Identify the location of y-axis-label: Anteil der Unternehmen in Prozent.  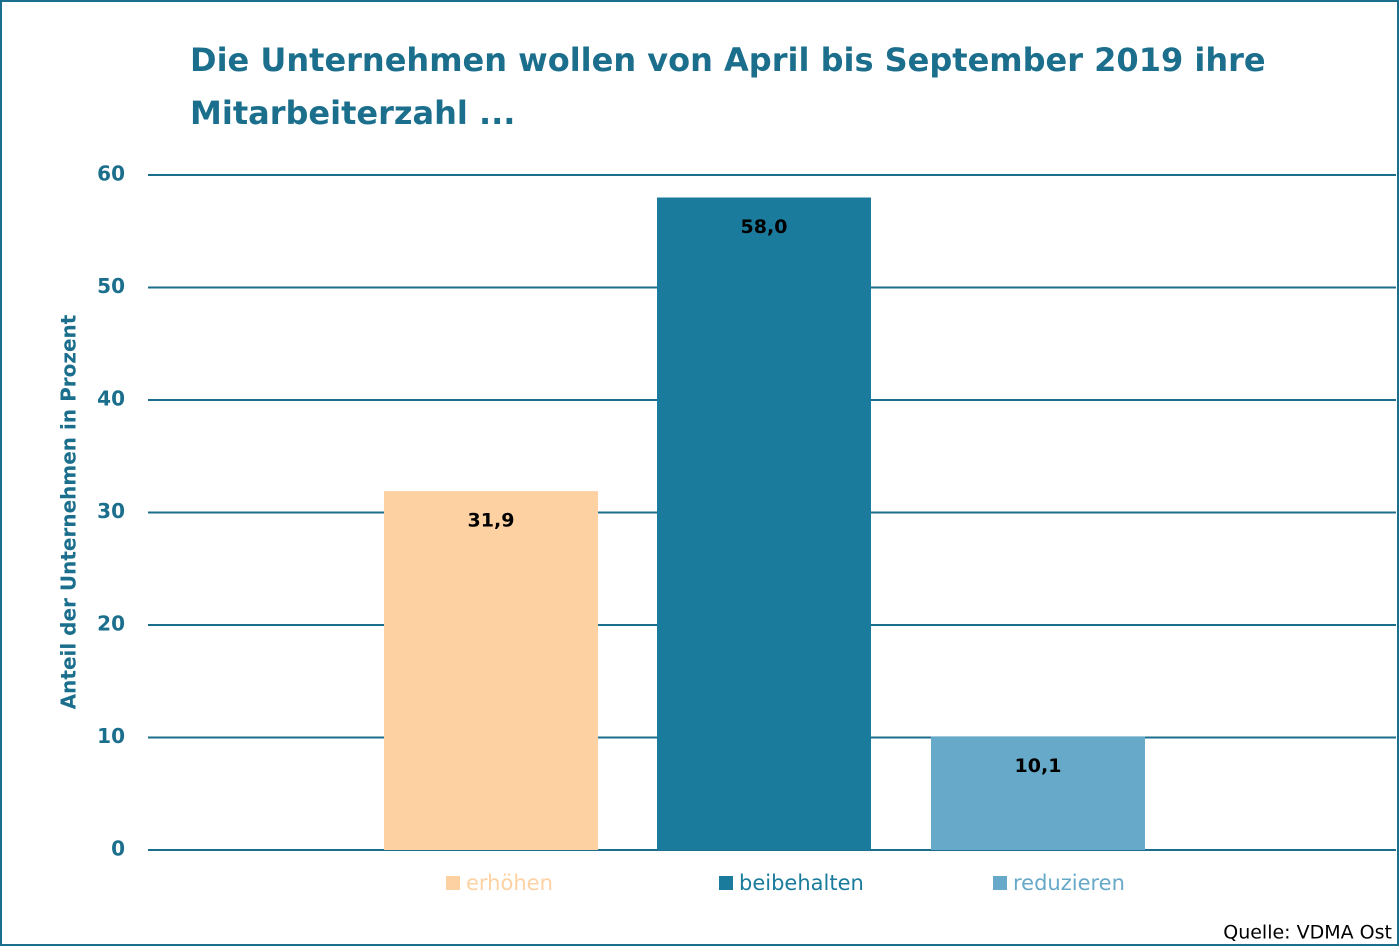
(69, 511).